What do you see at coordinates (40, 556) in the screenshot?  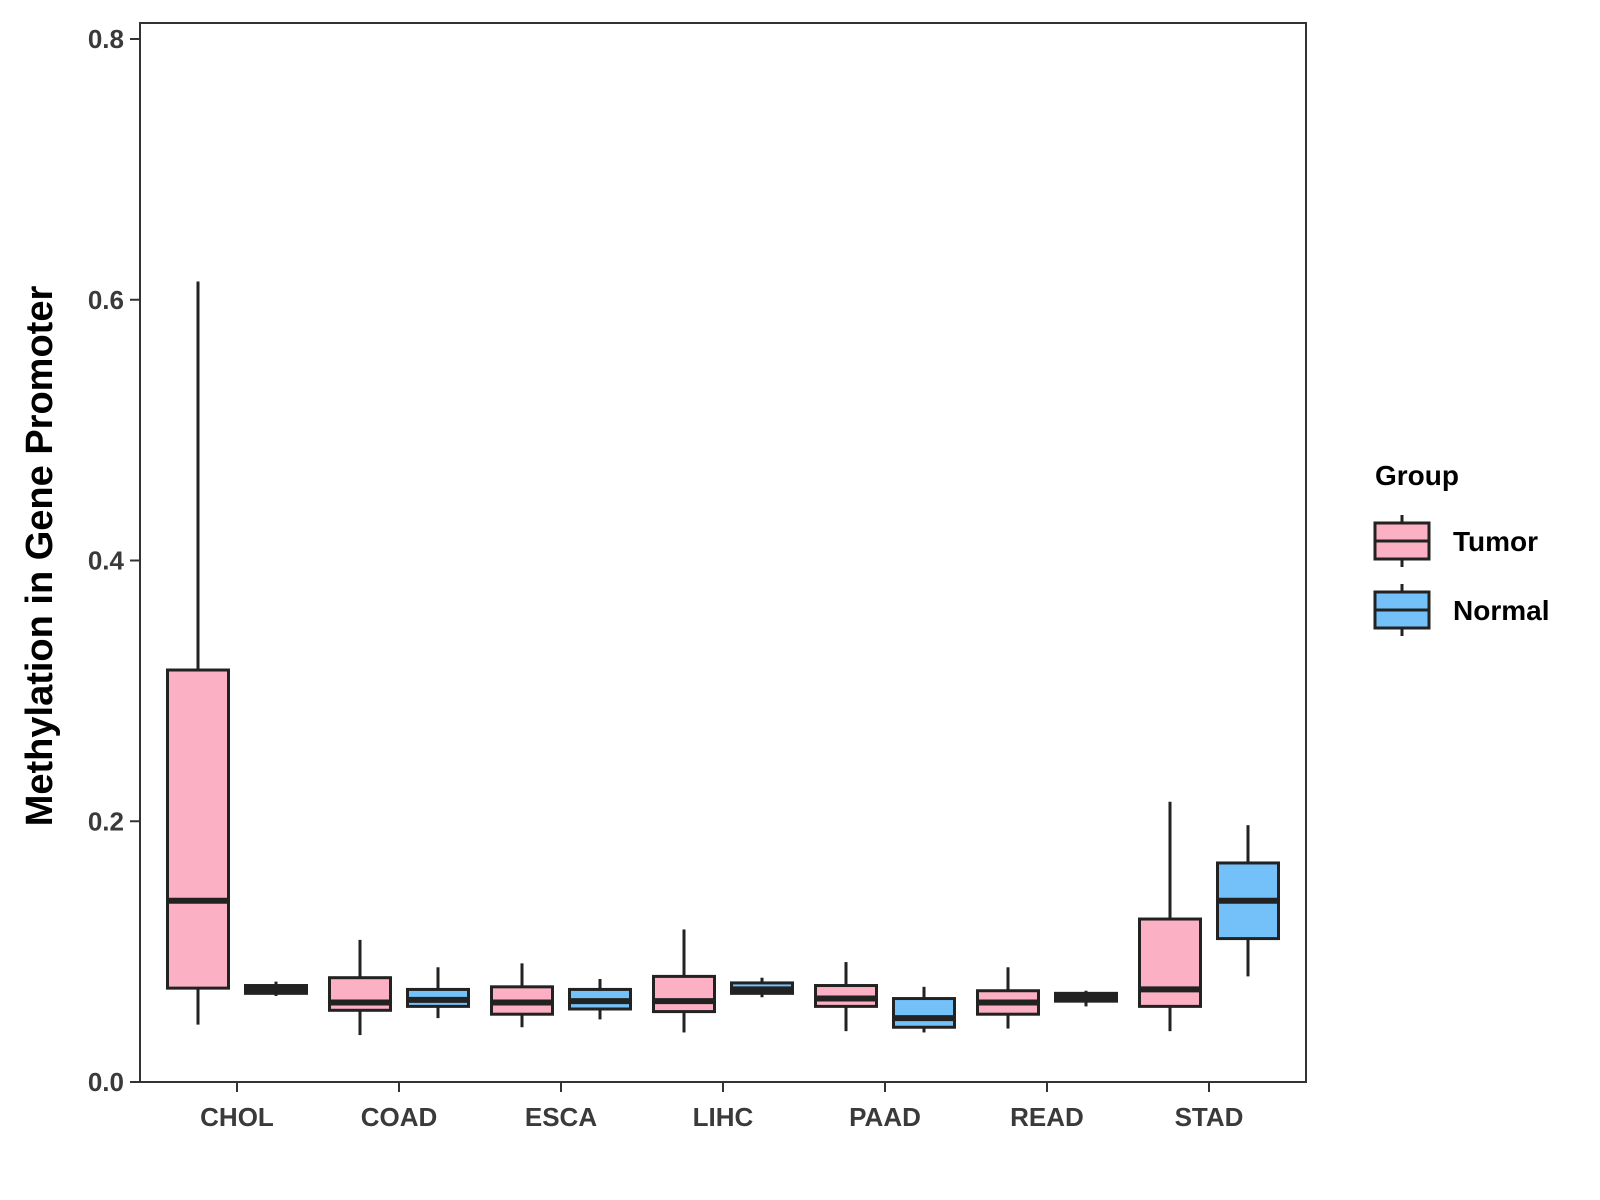 I see `y-axis-title: Methylation in Gene Promoter` at bounding box center [40, 556].